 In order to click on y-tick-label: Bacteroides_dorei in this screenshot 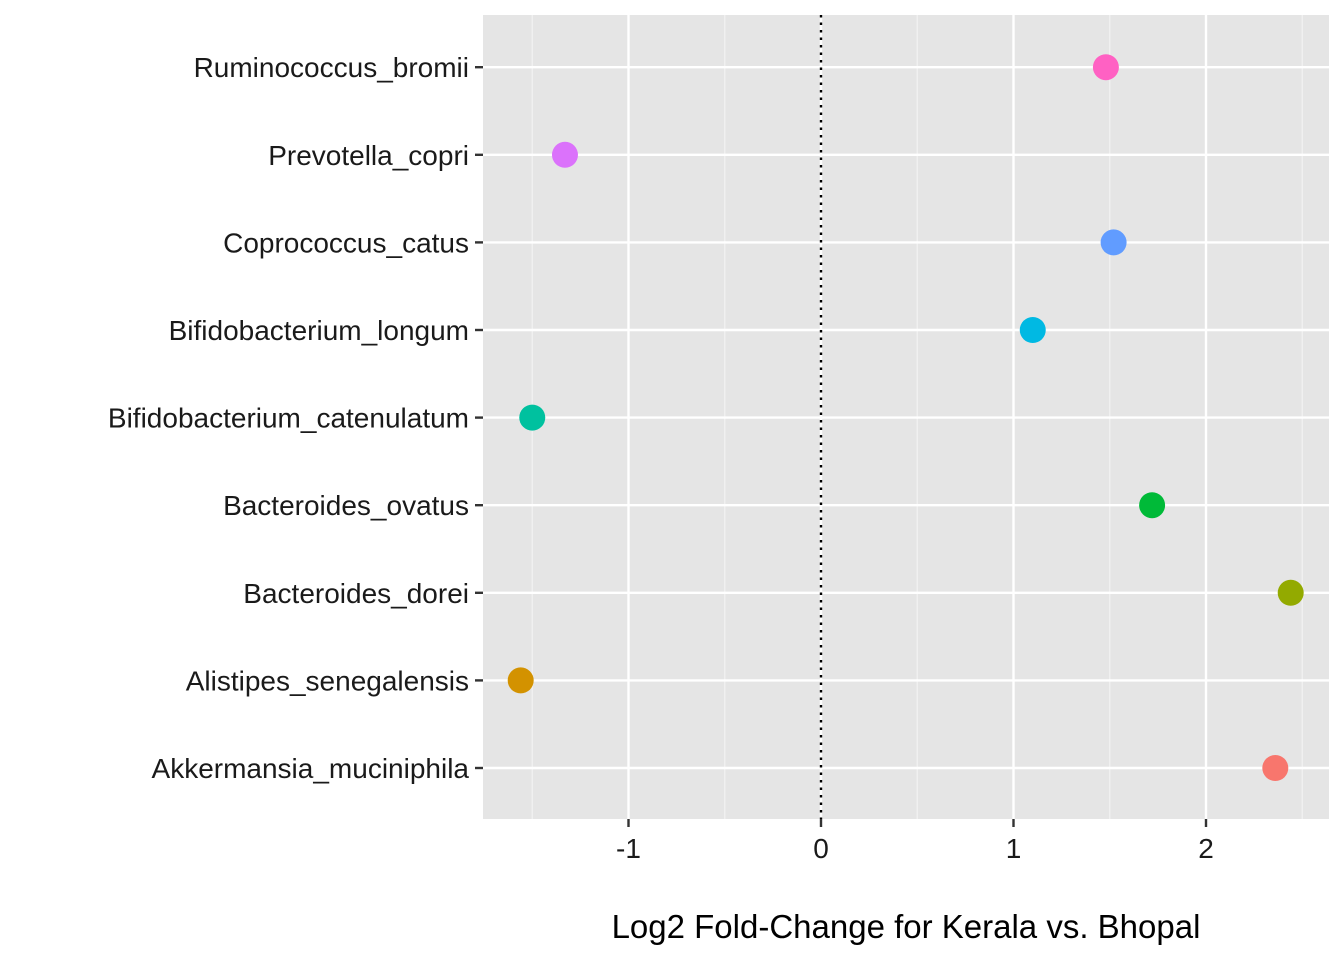, I will do `click(356, 593)`.